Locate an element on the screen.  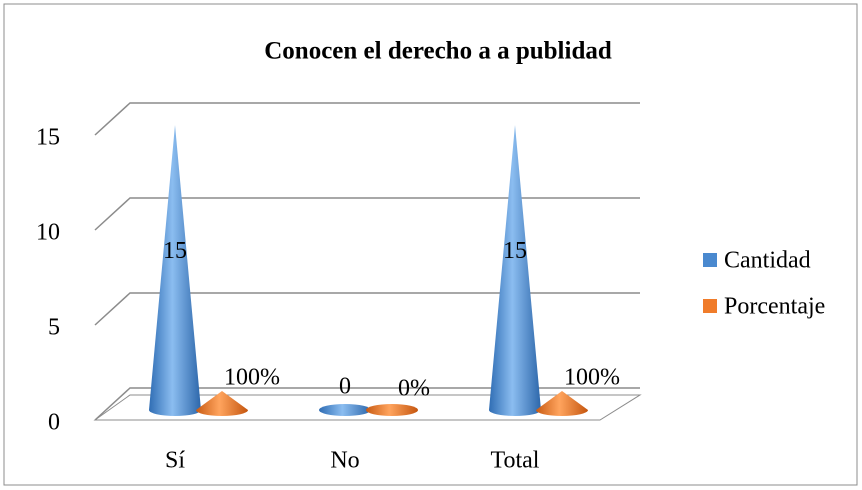
data-label: 0% is located at coordinates (414, 389).